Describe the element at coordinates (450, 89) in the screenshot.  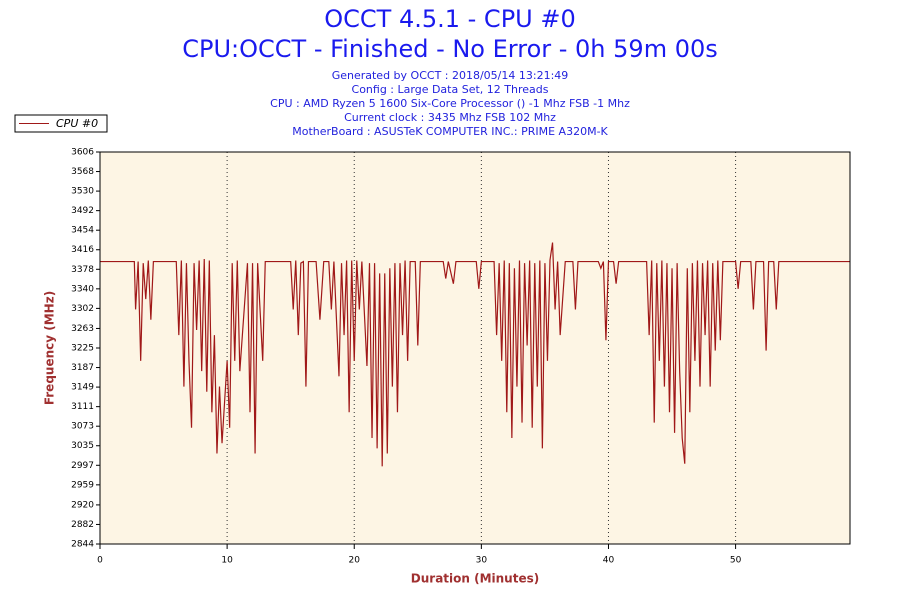
I see `info-line: Config : Large Data Set, 12 Threads` at that location.